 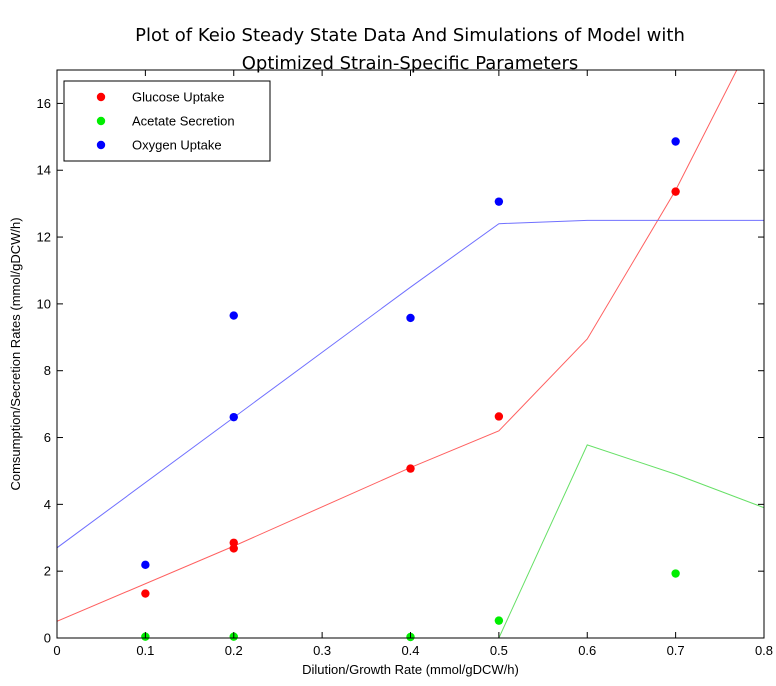 What do you see at coordinates (44, 170) in the screenshot?
I see `y-tick-label: 14` at bounding box center [44, 170].